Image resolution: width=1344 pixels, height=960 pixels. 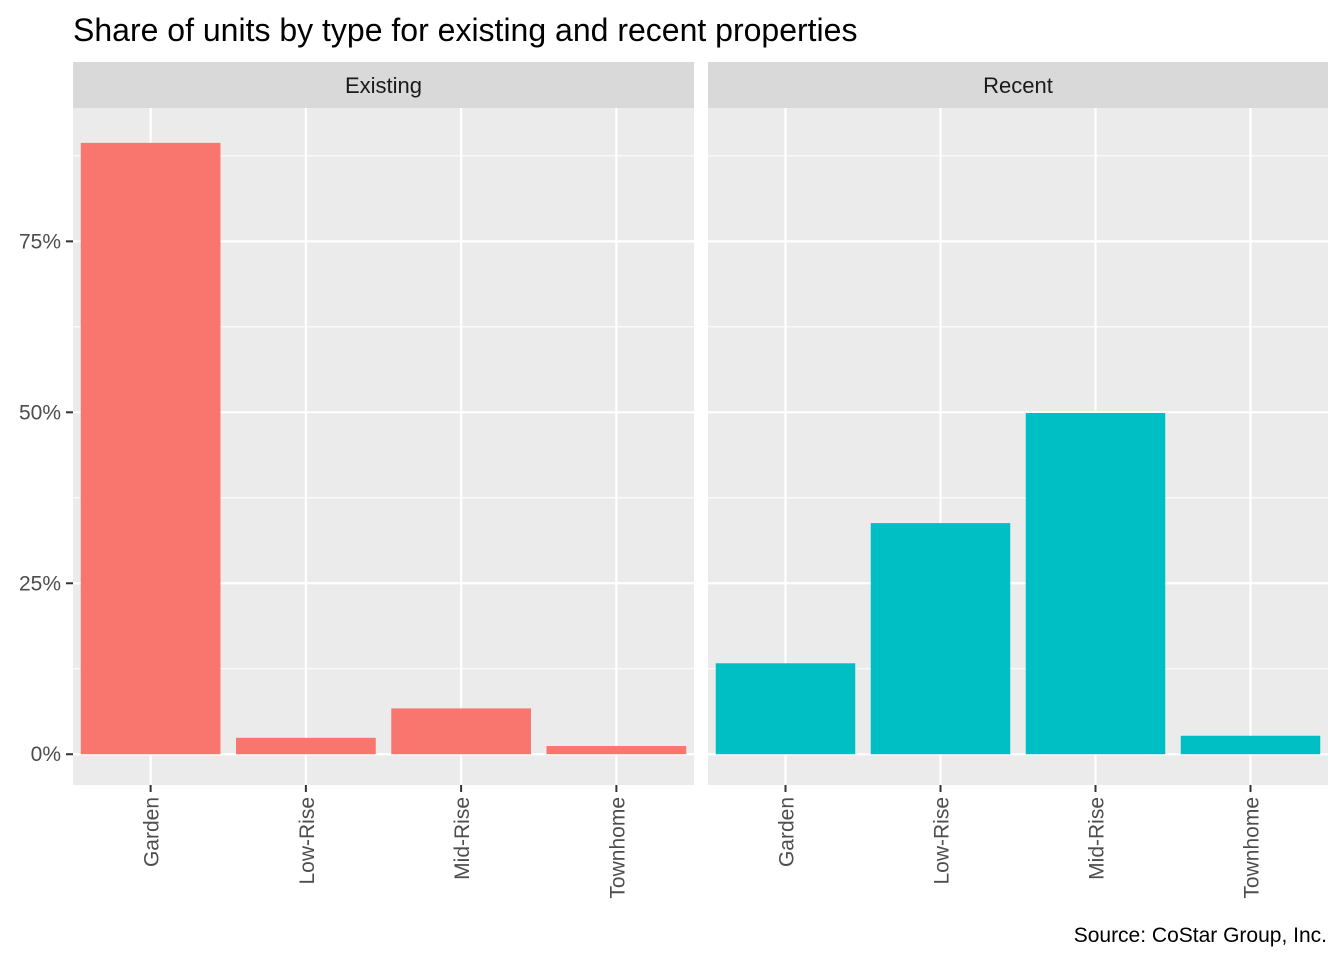 I want to click on y-tick-label: 0%, so click(x=46, y=754).